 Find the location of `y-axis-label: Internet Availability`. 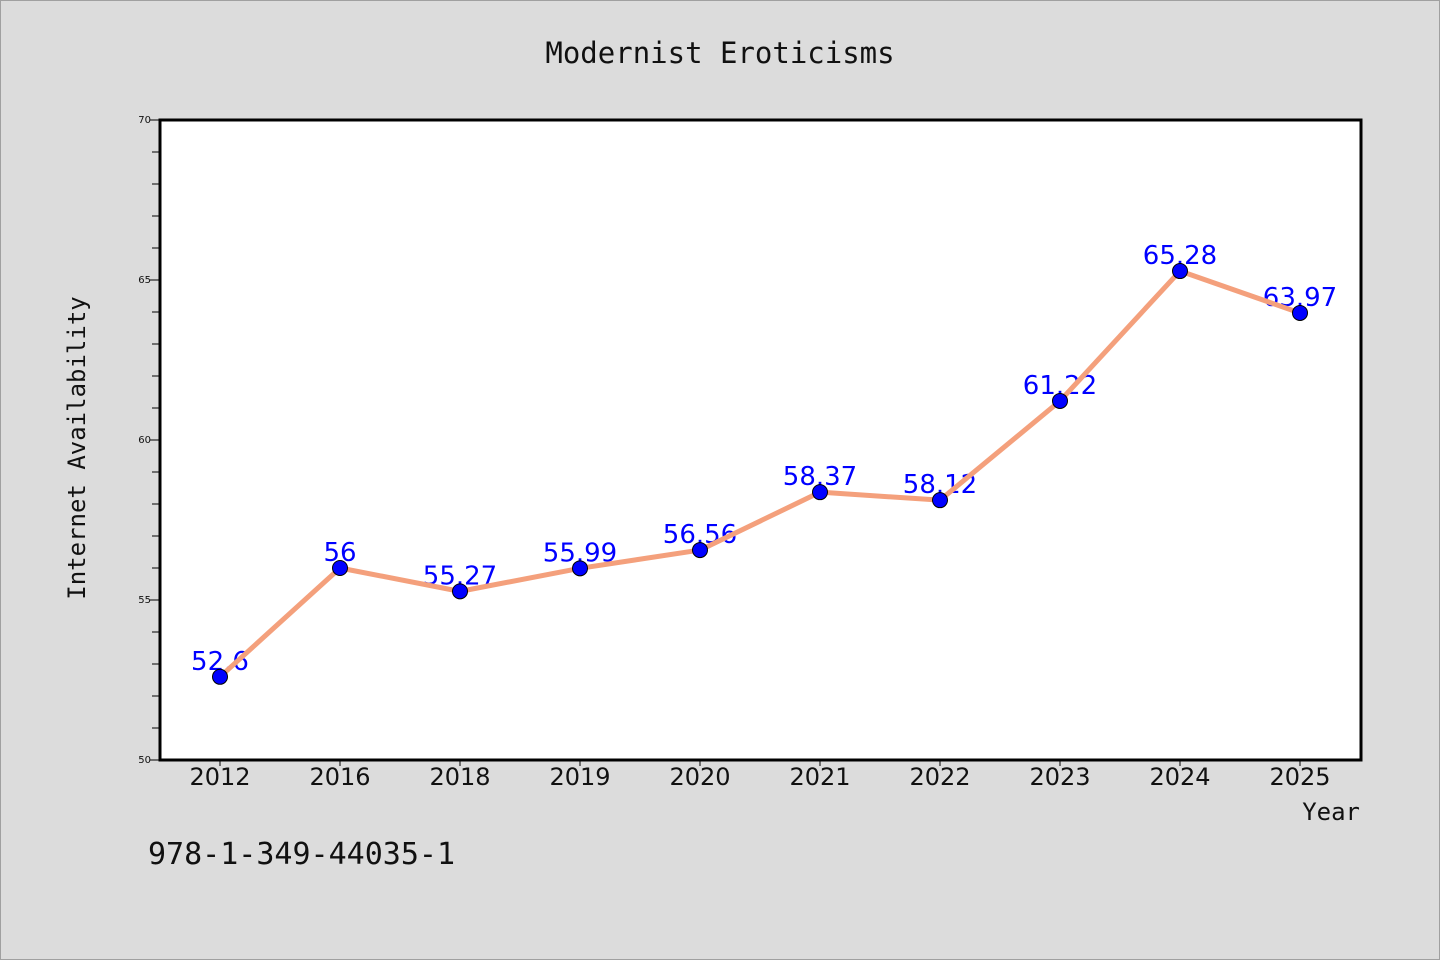

y-axis-label: Internet Availability is located at coordinates (77, 447).